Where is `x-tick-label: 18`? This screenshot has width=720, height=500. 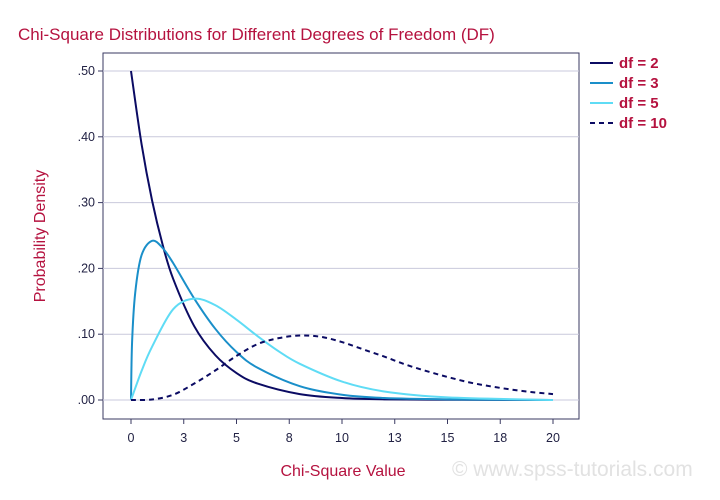 x-tick-label: 18 is located at coordinates (500, 438).